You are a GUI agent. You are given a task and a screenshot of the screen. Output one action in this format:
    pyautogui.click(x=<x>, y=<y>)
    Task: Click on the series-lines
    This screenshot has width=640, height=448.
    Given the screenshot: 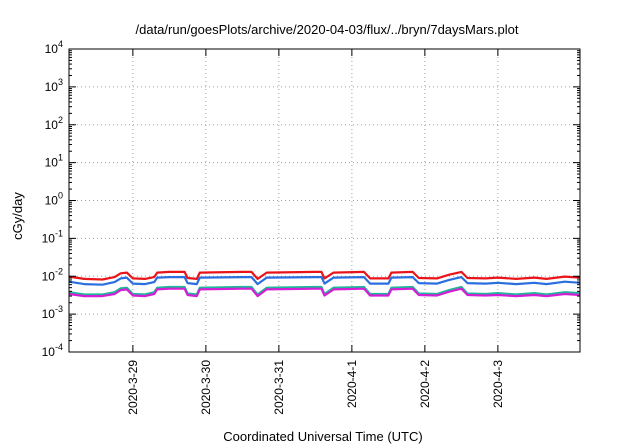 What is the action you would take?
    pyautogui.click(x=324, y=284)
    